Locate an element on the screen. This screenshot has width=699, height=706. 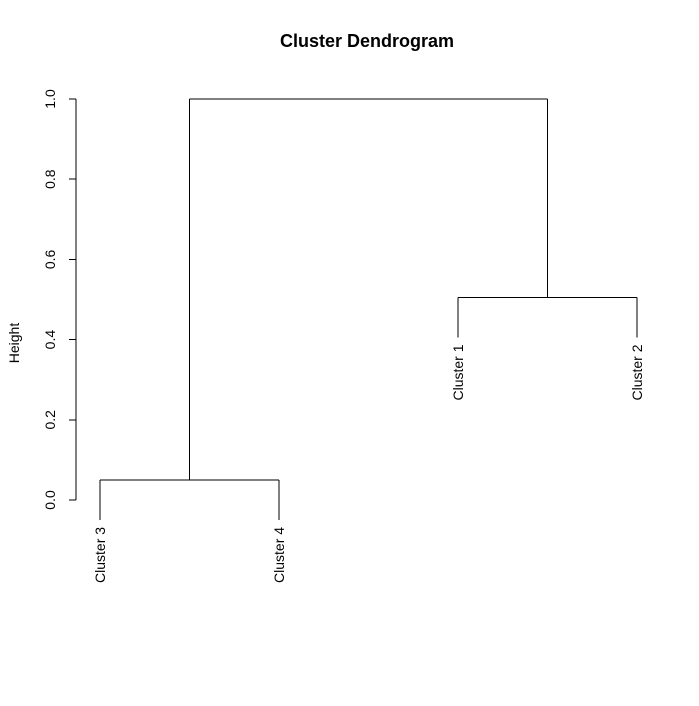
y-tick-label: 0.8 is located at coordinates (50, 179).